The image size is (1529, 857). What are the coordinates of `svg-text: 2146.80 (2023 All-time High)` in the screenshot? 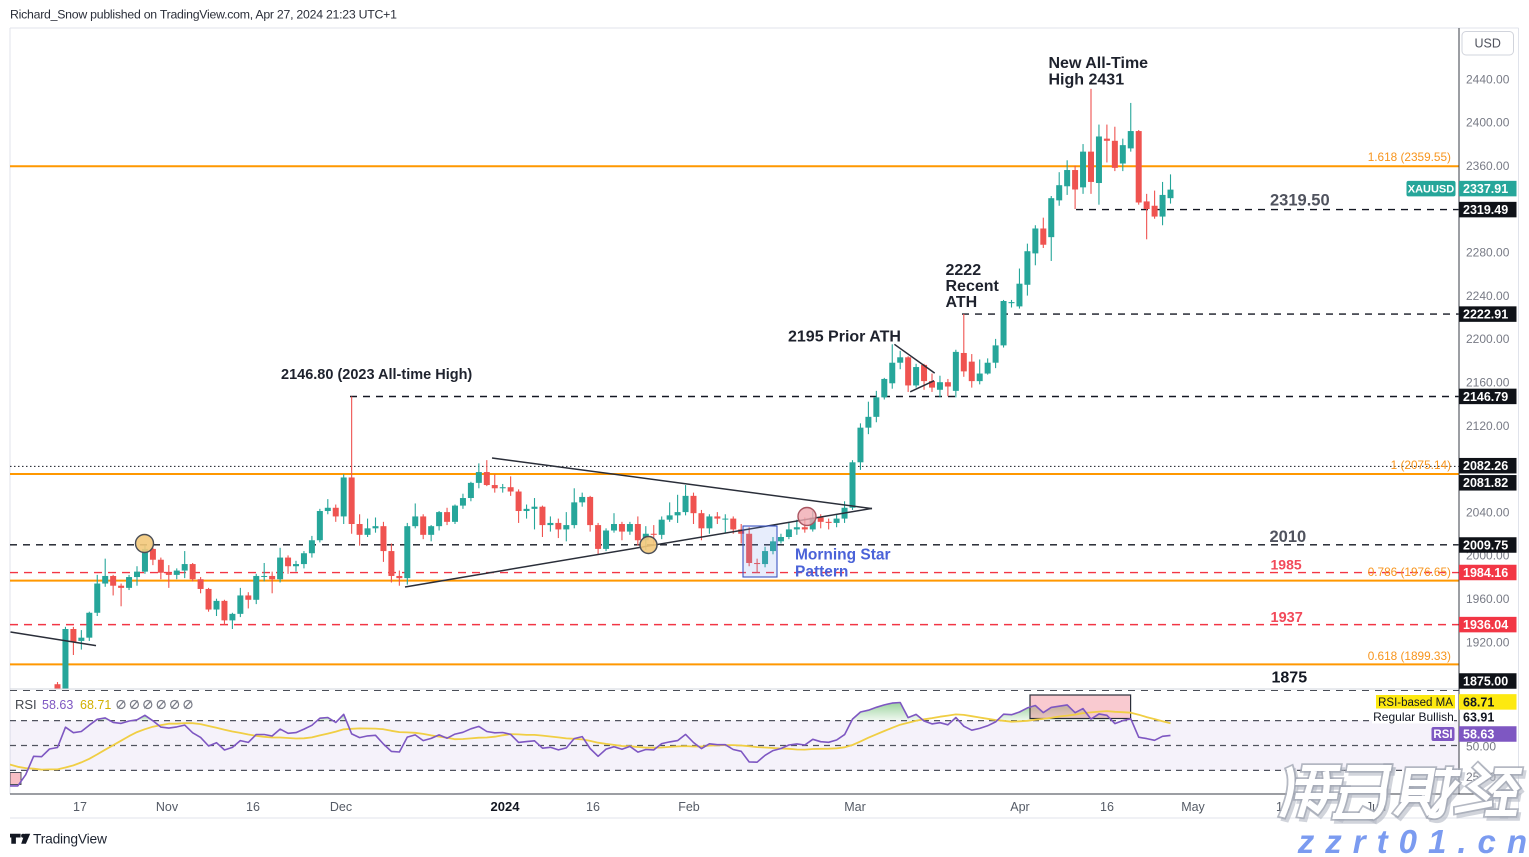 It's located at (376, 375).